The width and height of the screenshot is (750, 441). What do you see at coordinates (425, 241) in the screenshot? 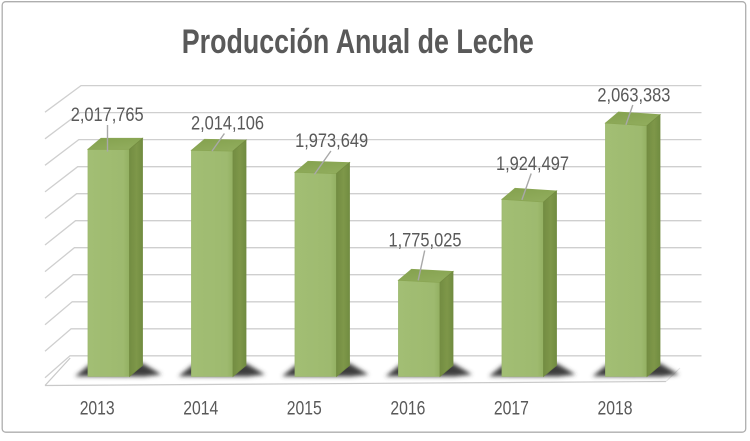
I see `svg-text: 1,775,025` at bounding box center [425, 241].